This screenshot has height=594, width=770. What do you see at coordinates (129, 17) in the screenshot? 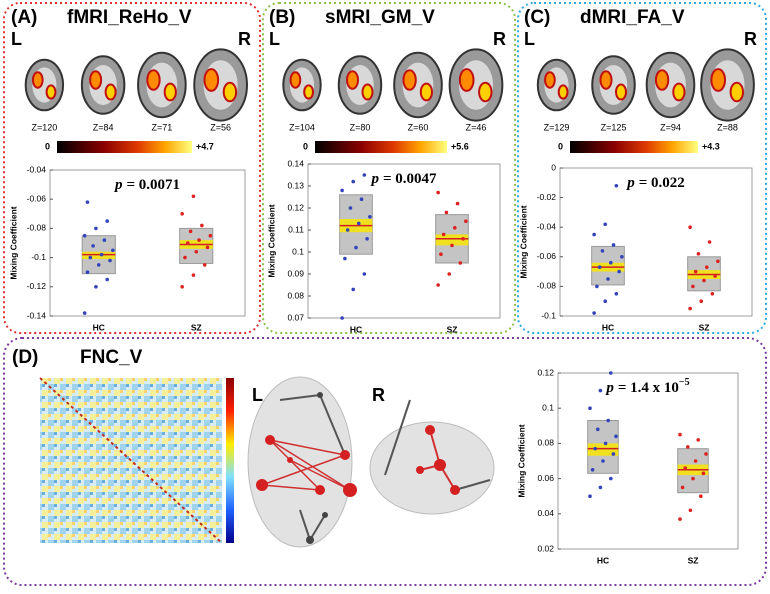
I see `panel-title: fMRI_ReHo_V` at bounding box center [129, 17].